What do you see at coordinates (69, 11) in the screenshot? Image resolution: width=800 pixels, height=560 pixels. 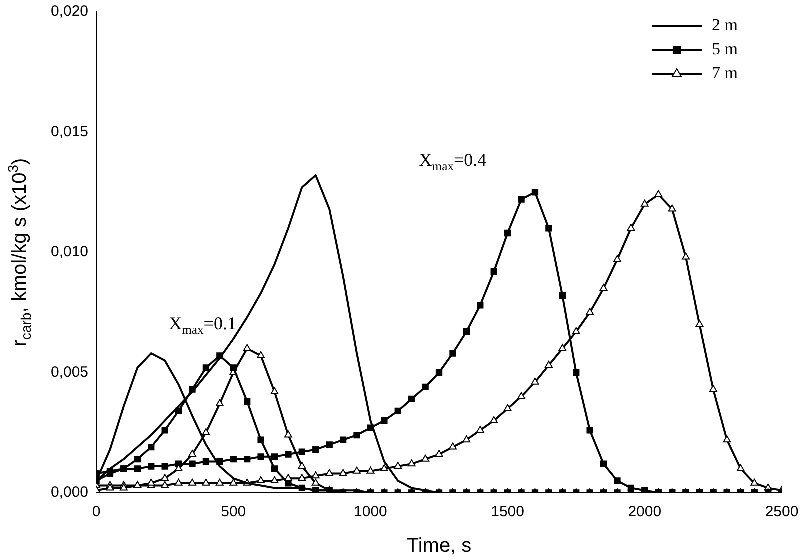 I see `y-tick-label: 0,020` at bounding box center [69, 11].